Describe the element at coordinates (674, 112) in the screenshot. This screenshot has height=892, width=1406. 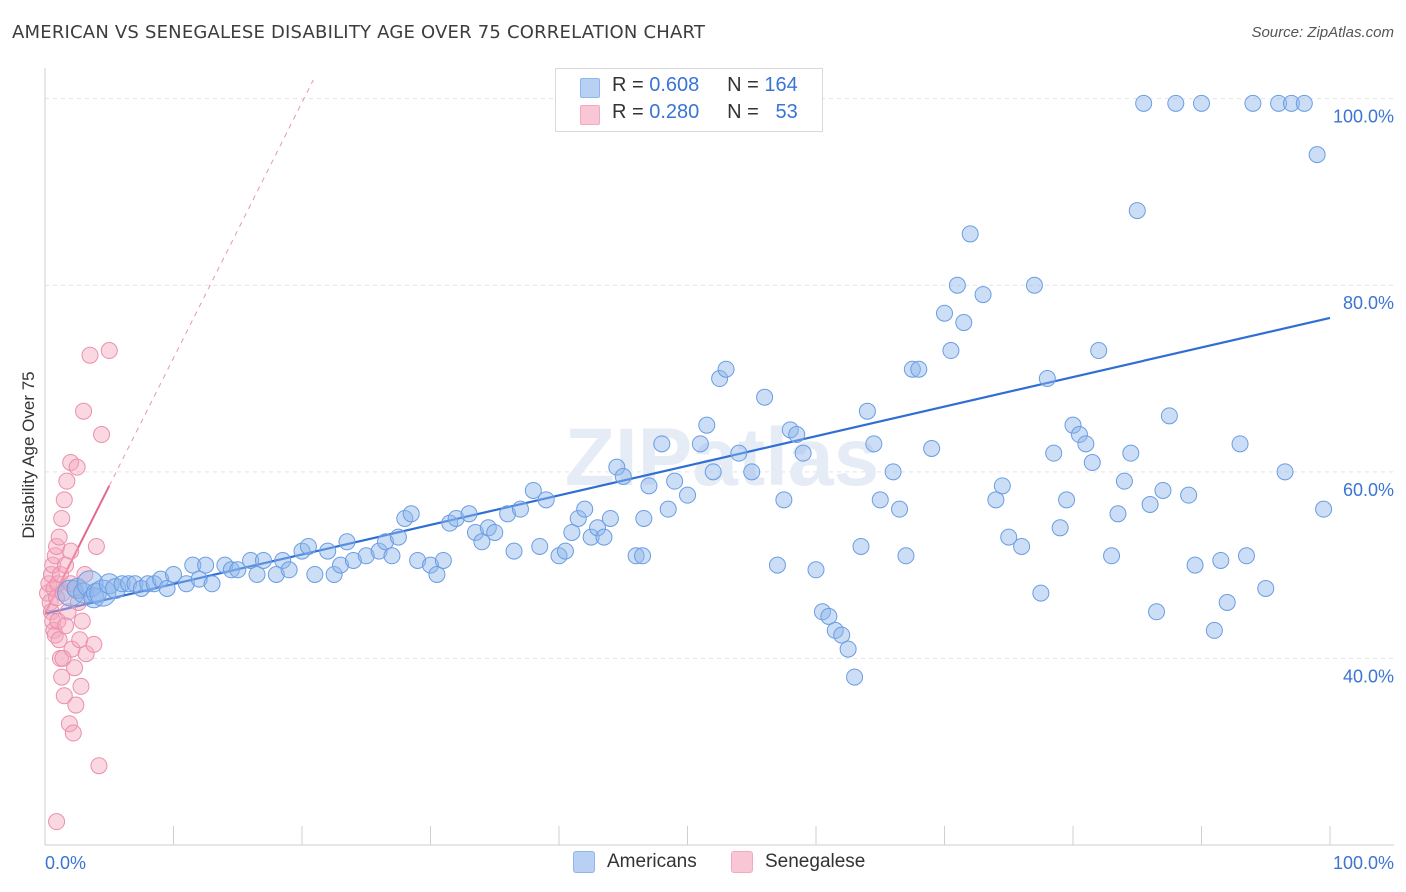
I see `r-value: 0.280` at that location.